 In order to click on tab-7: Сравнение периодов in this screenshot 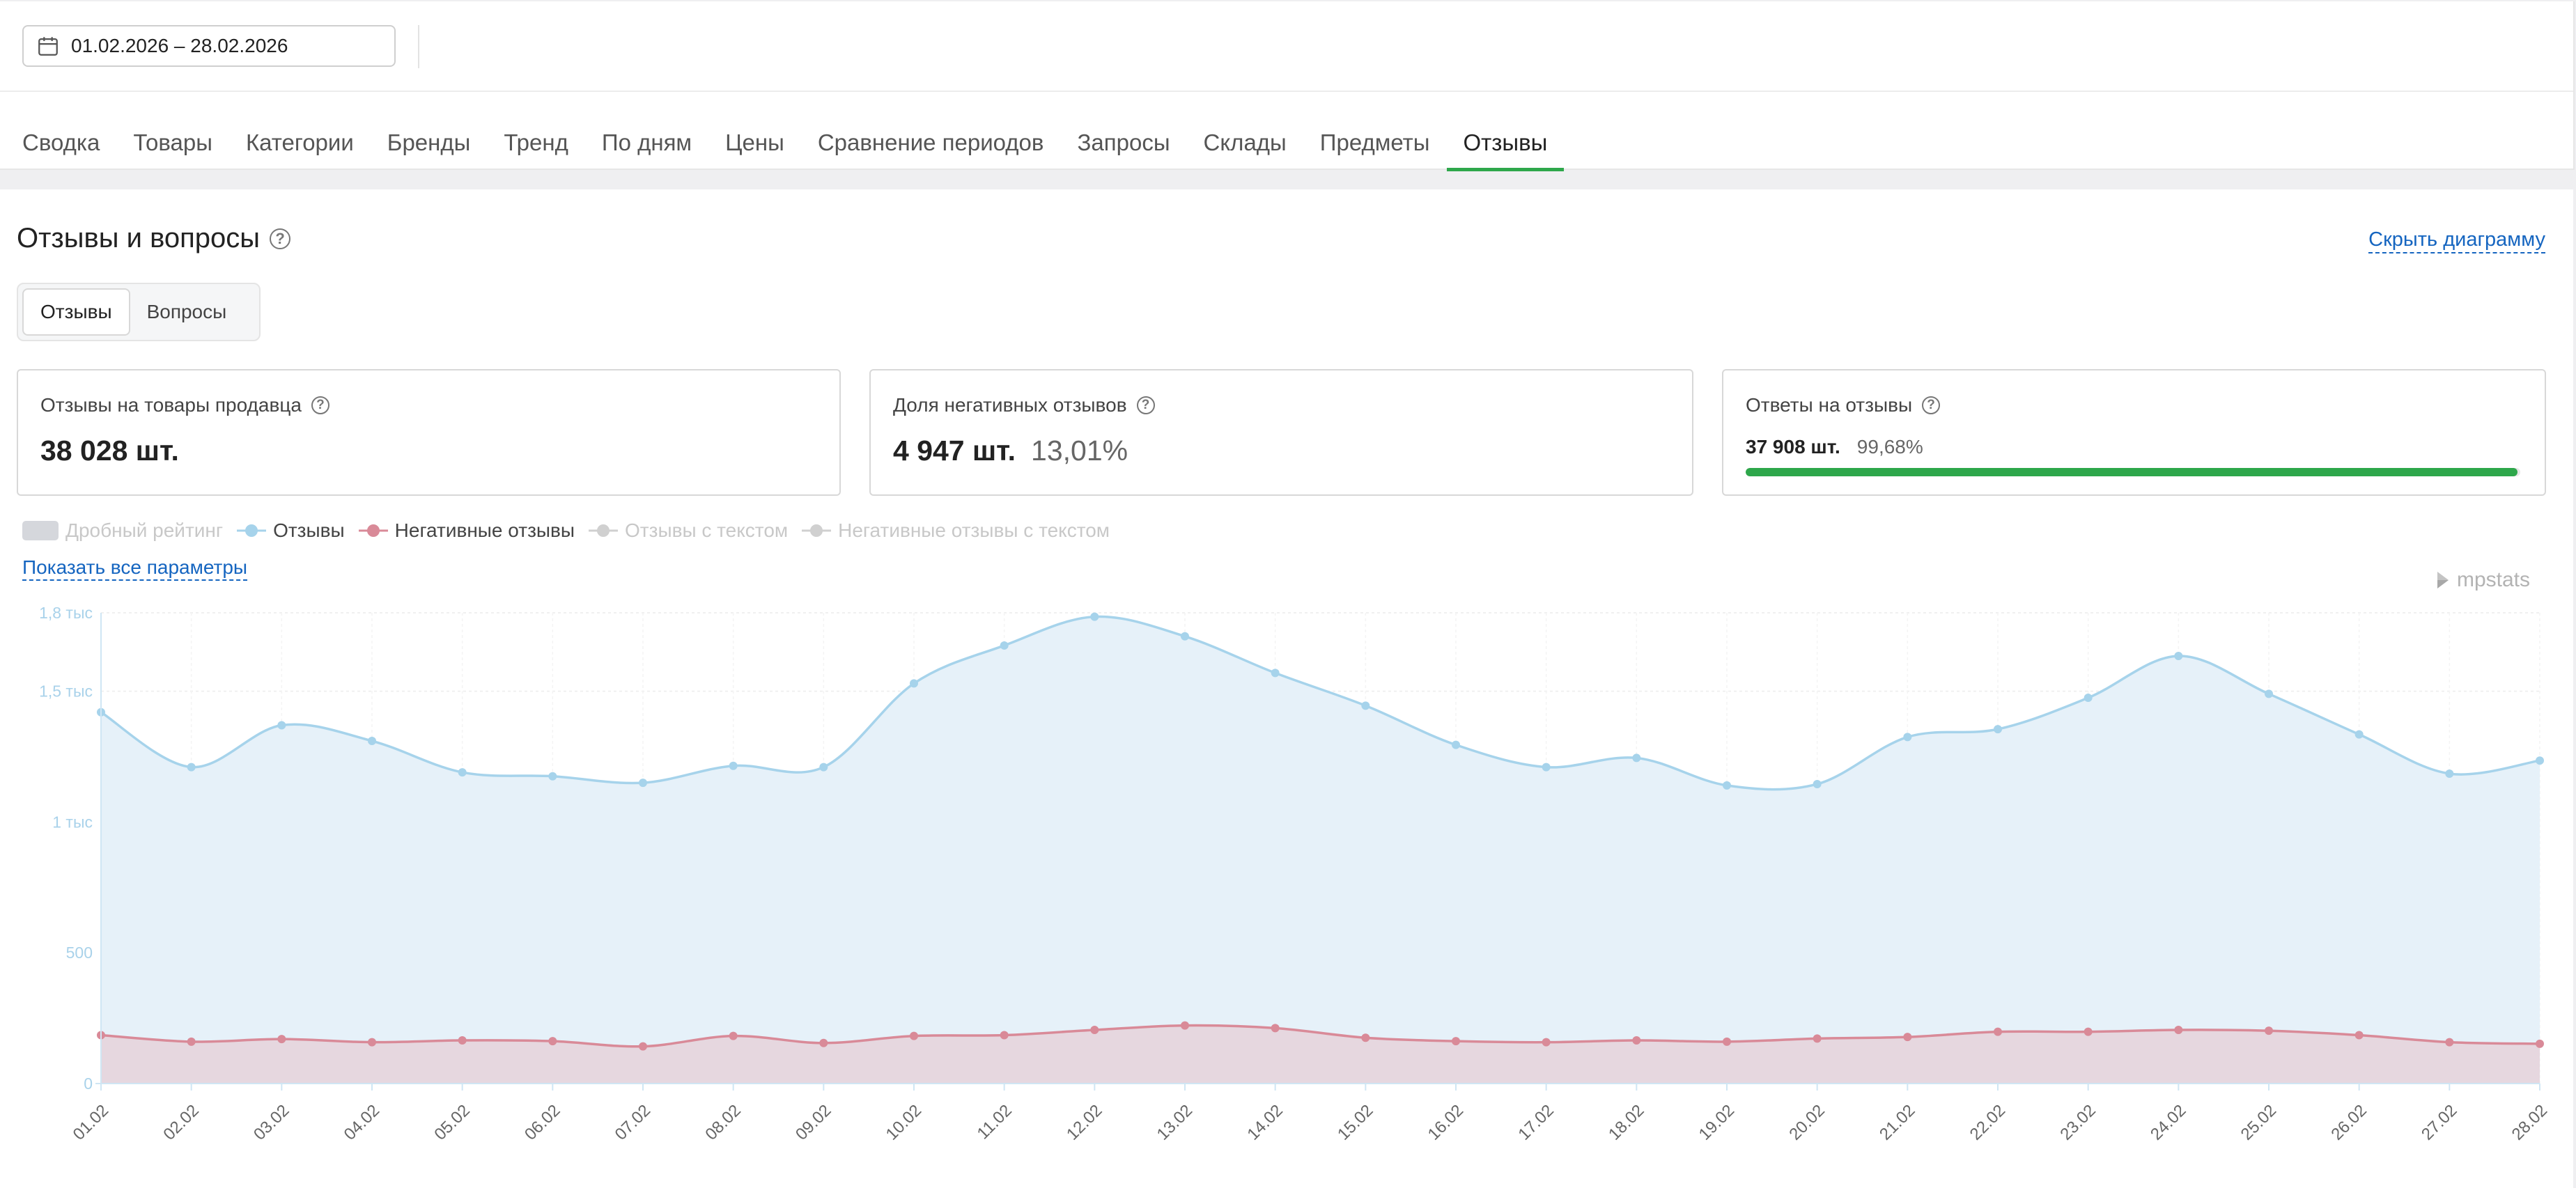, I will do `click(931, 142)`.